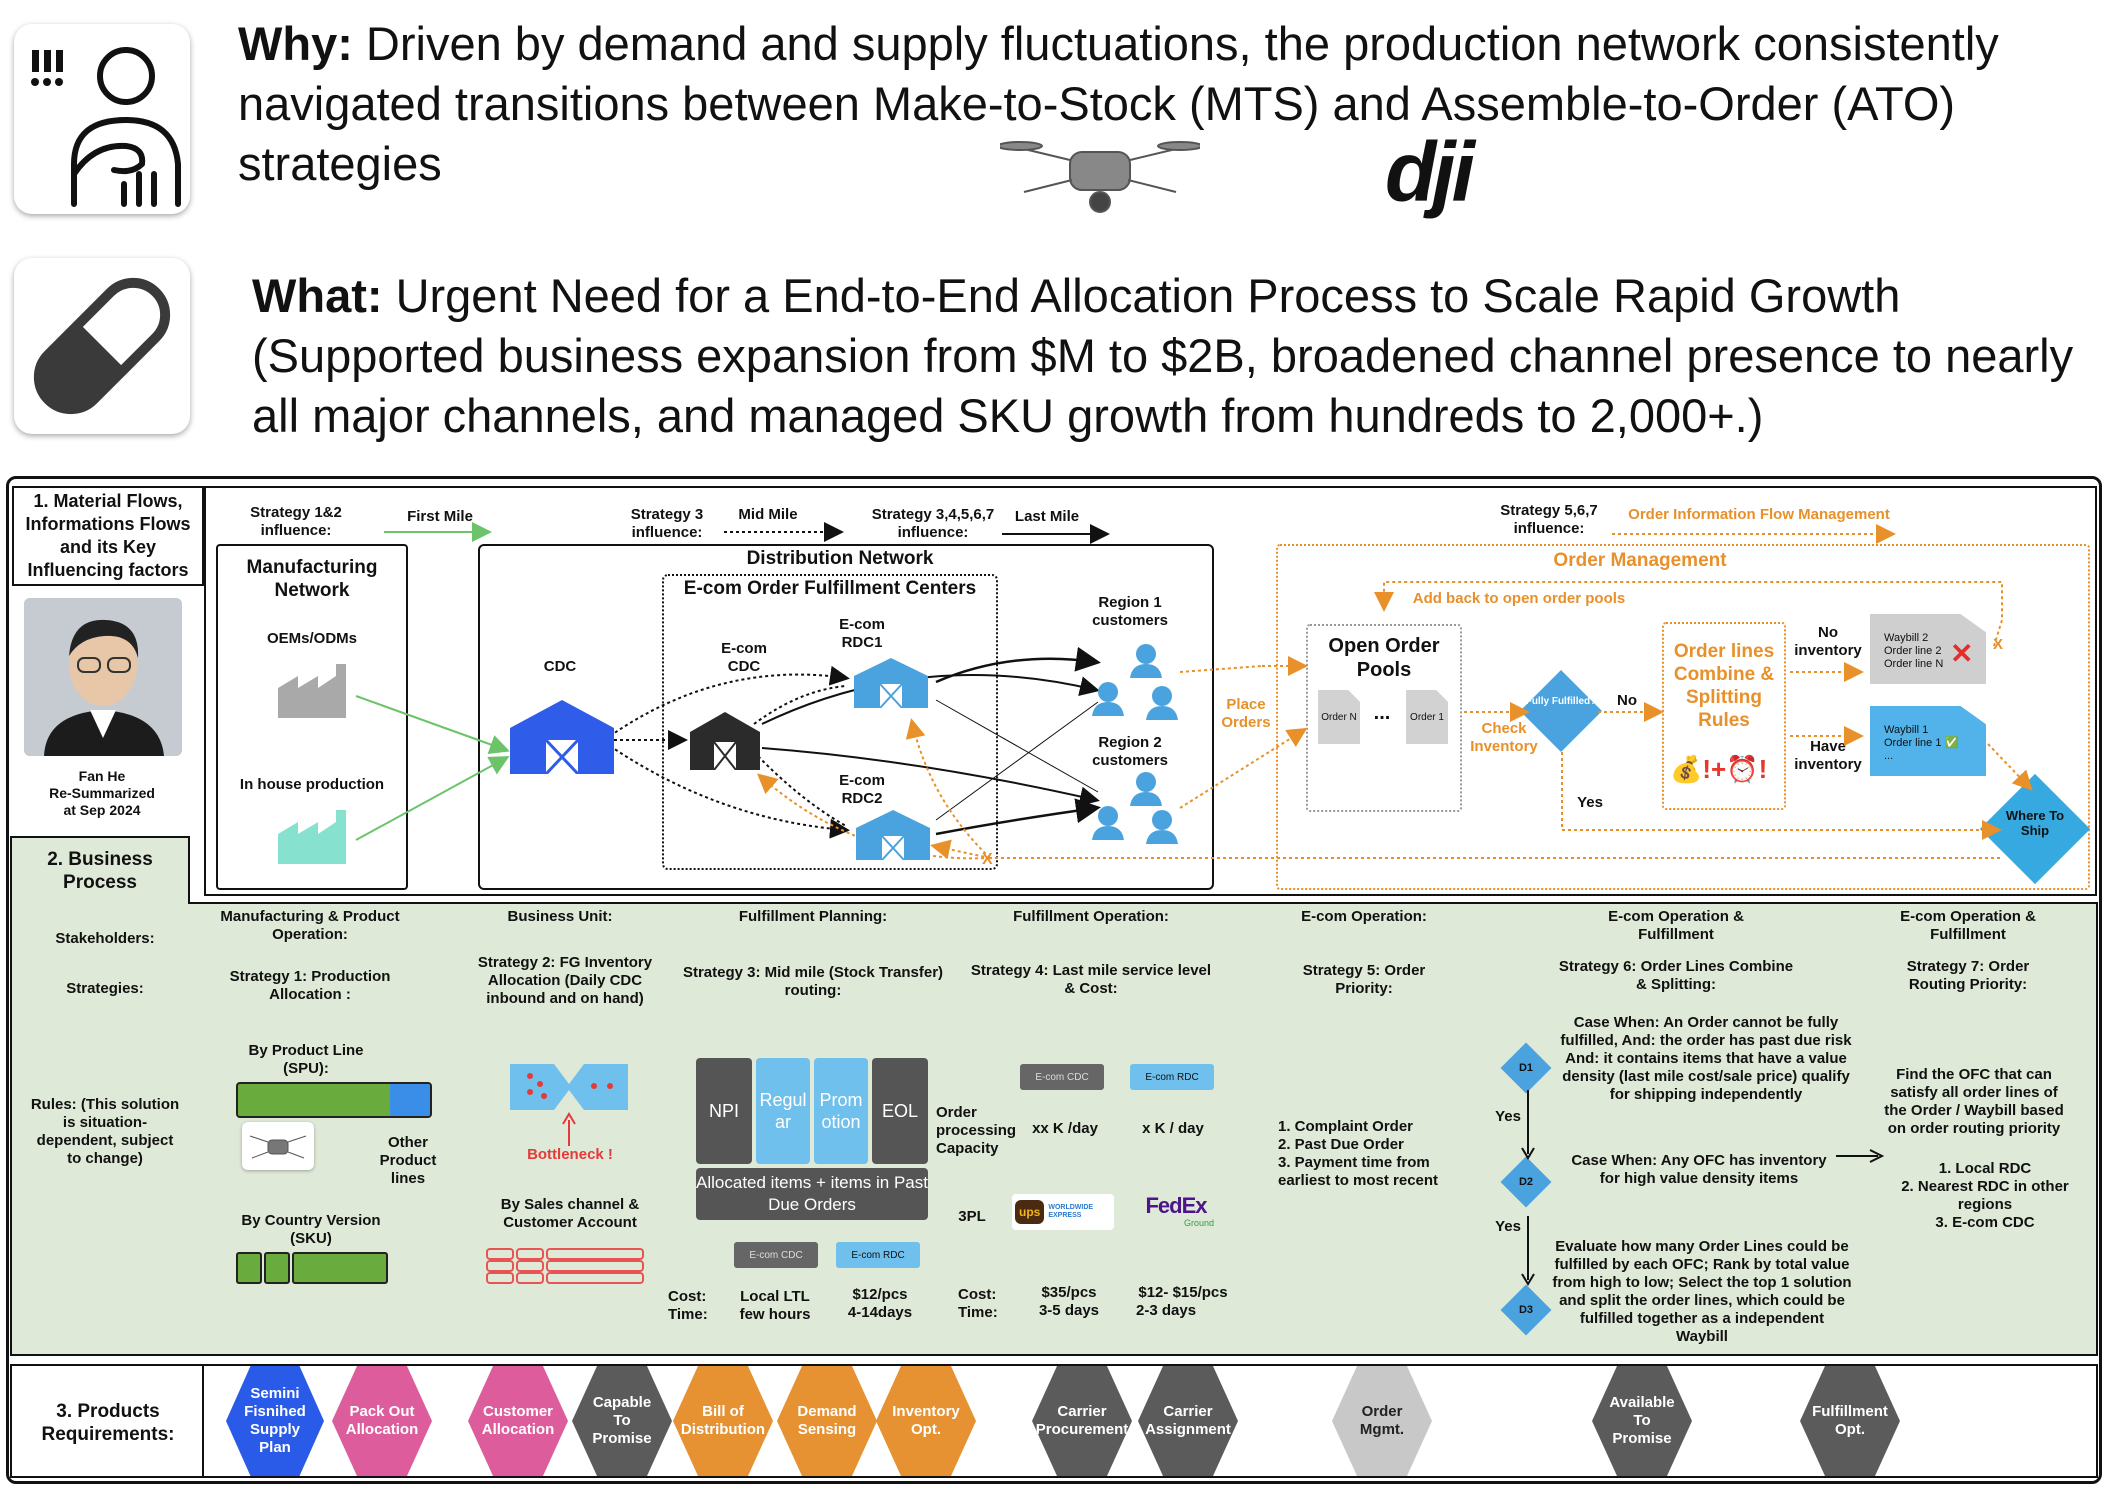  What do you see at coordinates (410, 1100) in the screenshot?
I see `s1-bar-blue` at bounding box center [410, 1100].